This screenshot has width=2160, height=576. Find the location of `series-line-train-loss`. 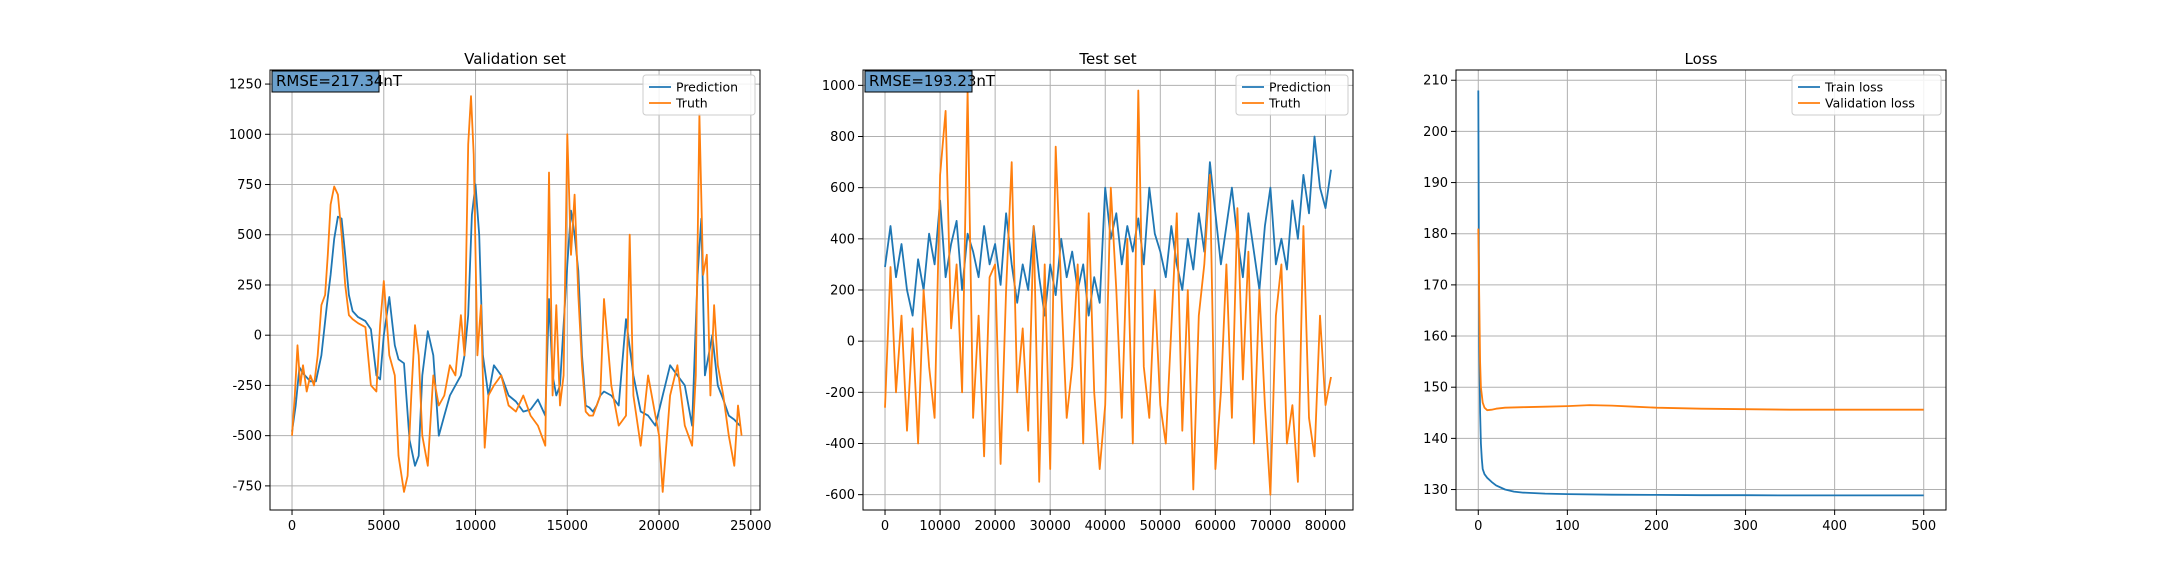

series-line-train-loss is located at coordinates (1700, 293).